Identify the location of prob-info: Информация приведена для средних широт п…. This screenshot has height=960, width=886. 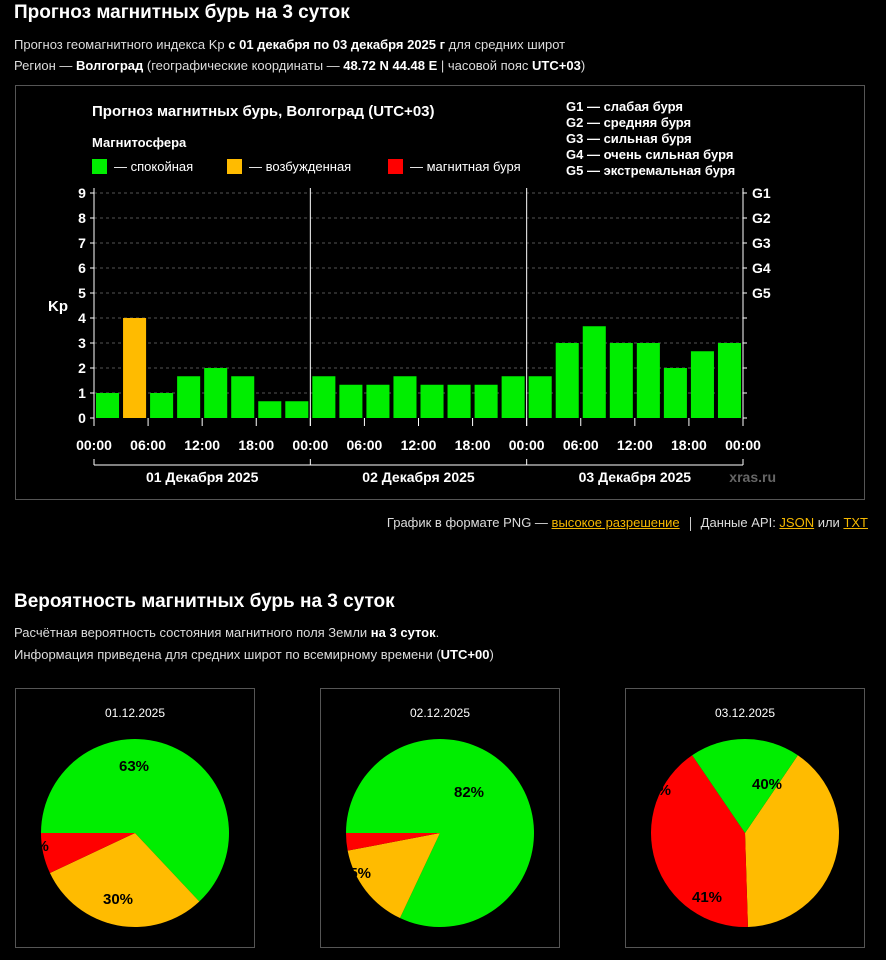
(227, 654).